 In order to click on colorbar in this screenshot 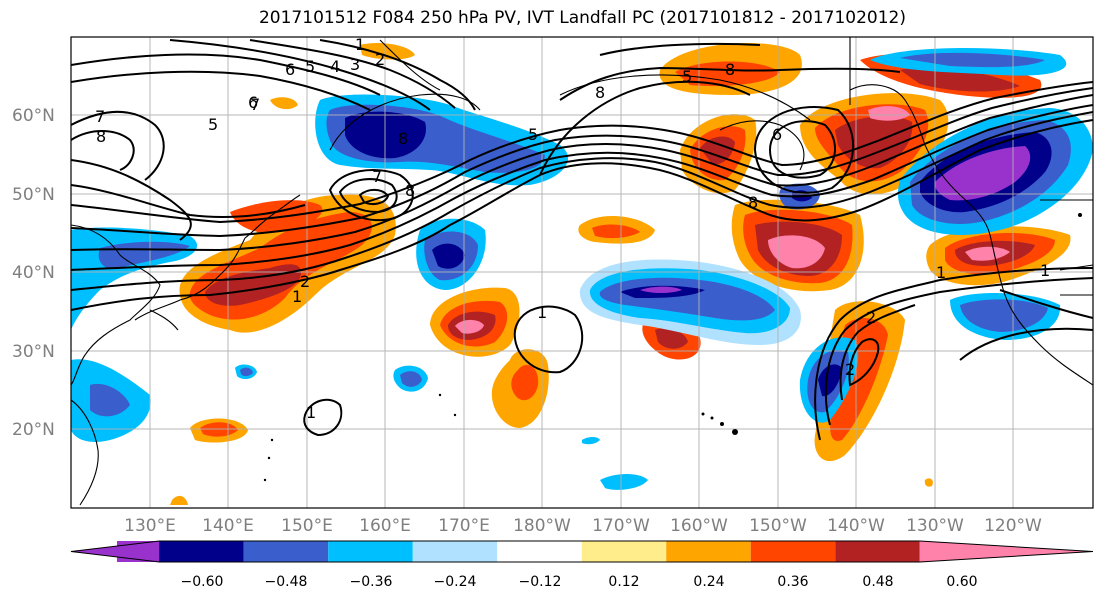, I will do `click(582, 551)`.